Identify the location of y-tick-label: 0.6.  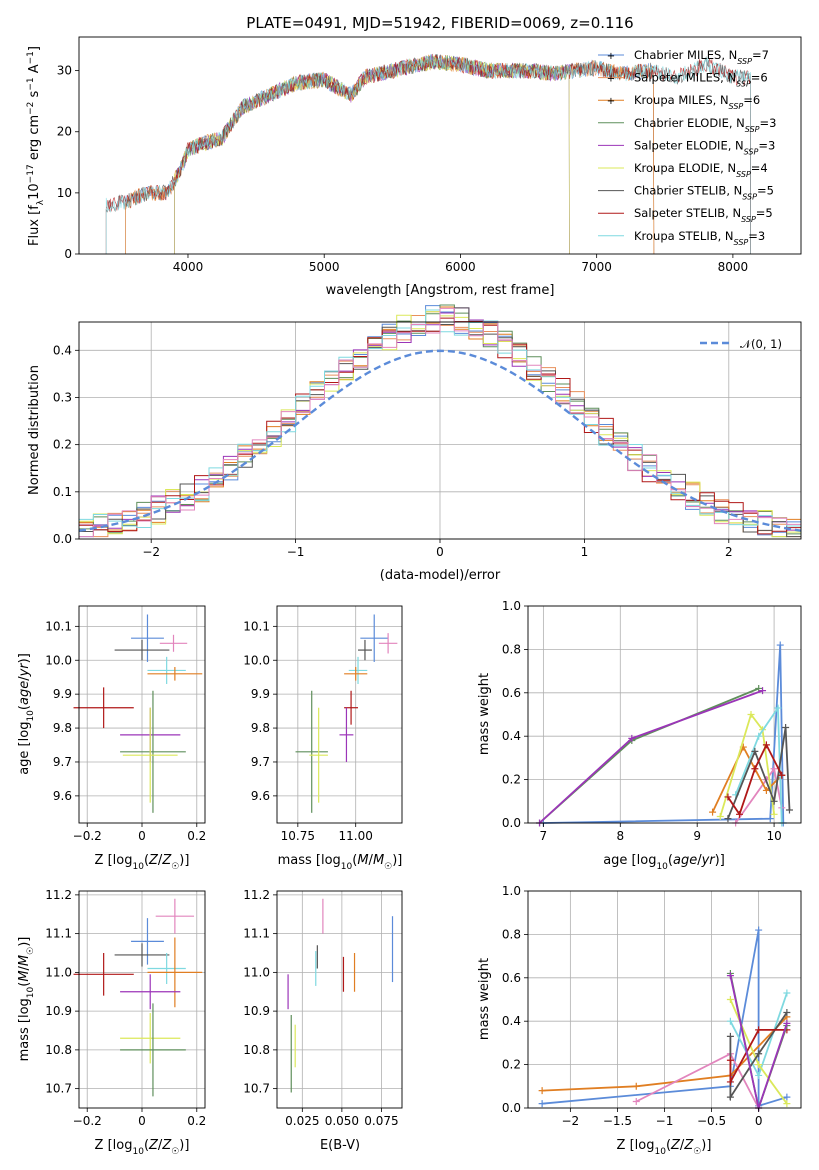
(511, 978).